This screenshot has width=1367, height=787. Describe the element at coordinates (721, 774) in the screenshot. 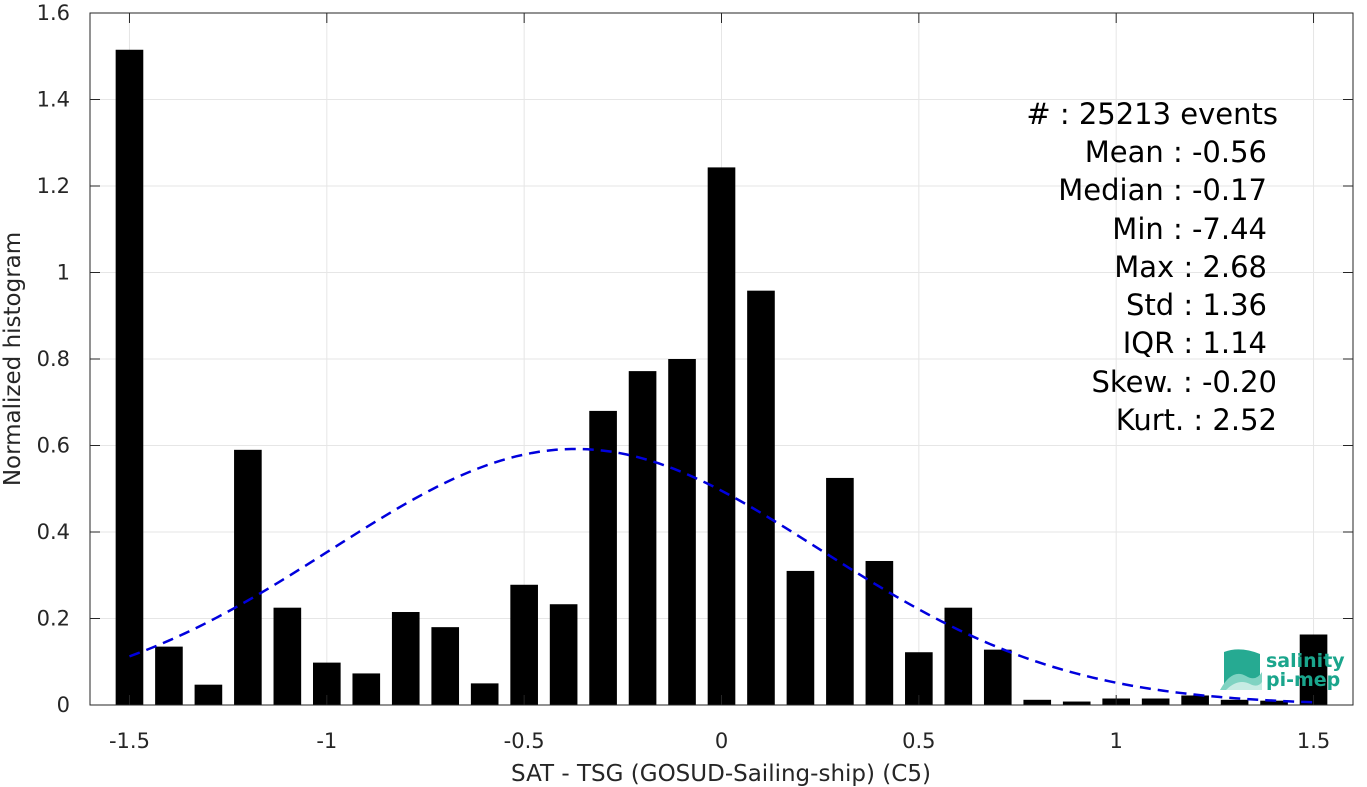

I see `x-axis-label: SAT - TSG (GOSUD-Sailing-ship) (C5)` at that location.